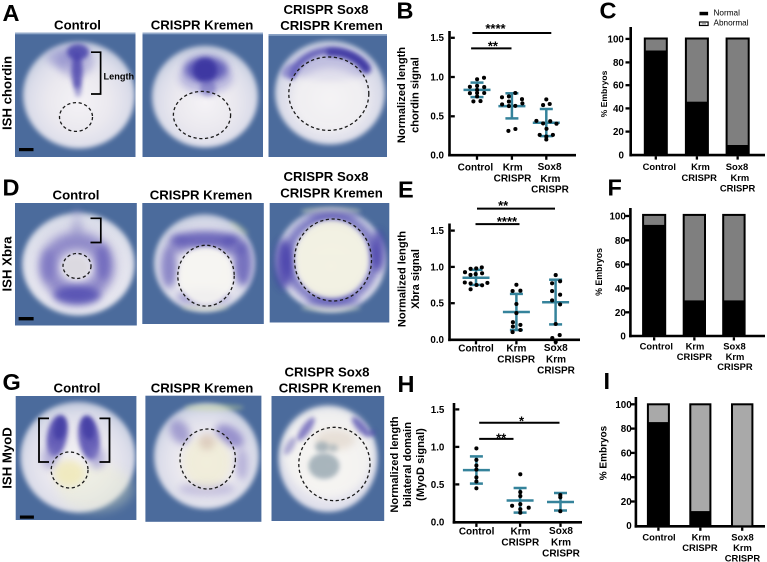 The width and height of the screenshot is (767, 562). What do you see at coordinates (7, 264) in the screenshot?
I see `svg-text: ISH Xbra` at bounding box center [7, 264].